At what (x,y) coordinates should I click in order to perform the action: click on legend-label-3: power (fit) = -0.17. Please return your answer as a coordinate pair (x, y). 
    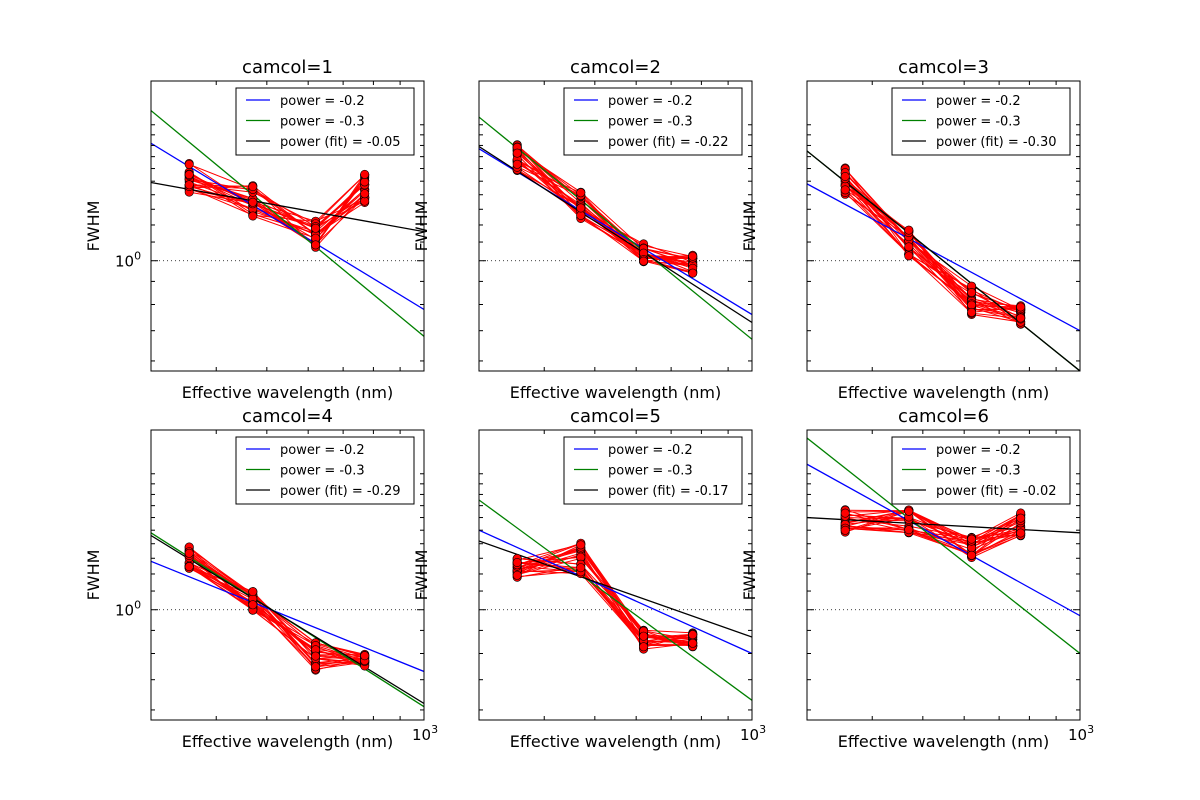
    Looking at the image, I should click on (668, 491).